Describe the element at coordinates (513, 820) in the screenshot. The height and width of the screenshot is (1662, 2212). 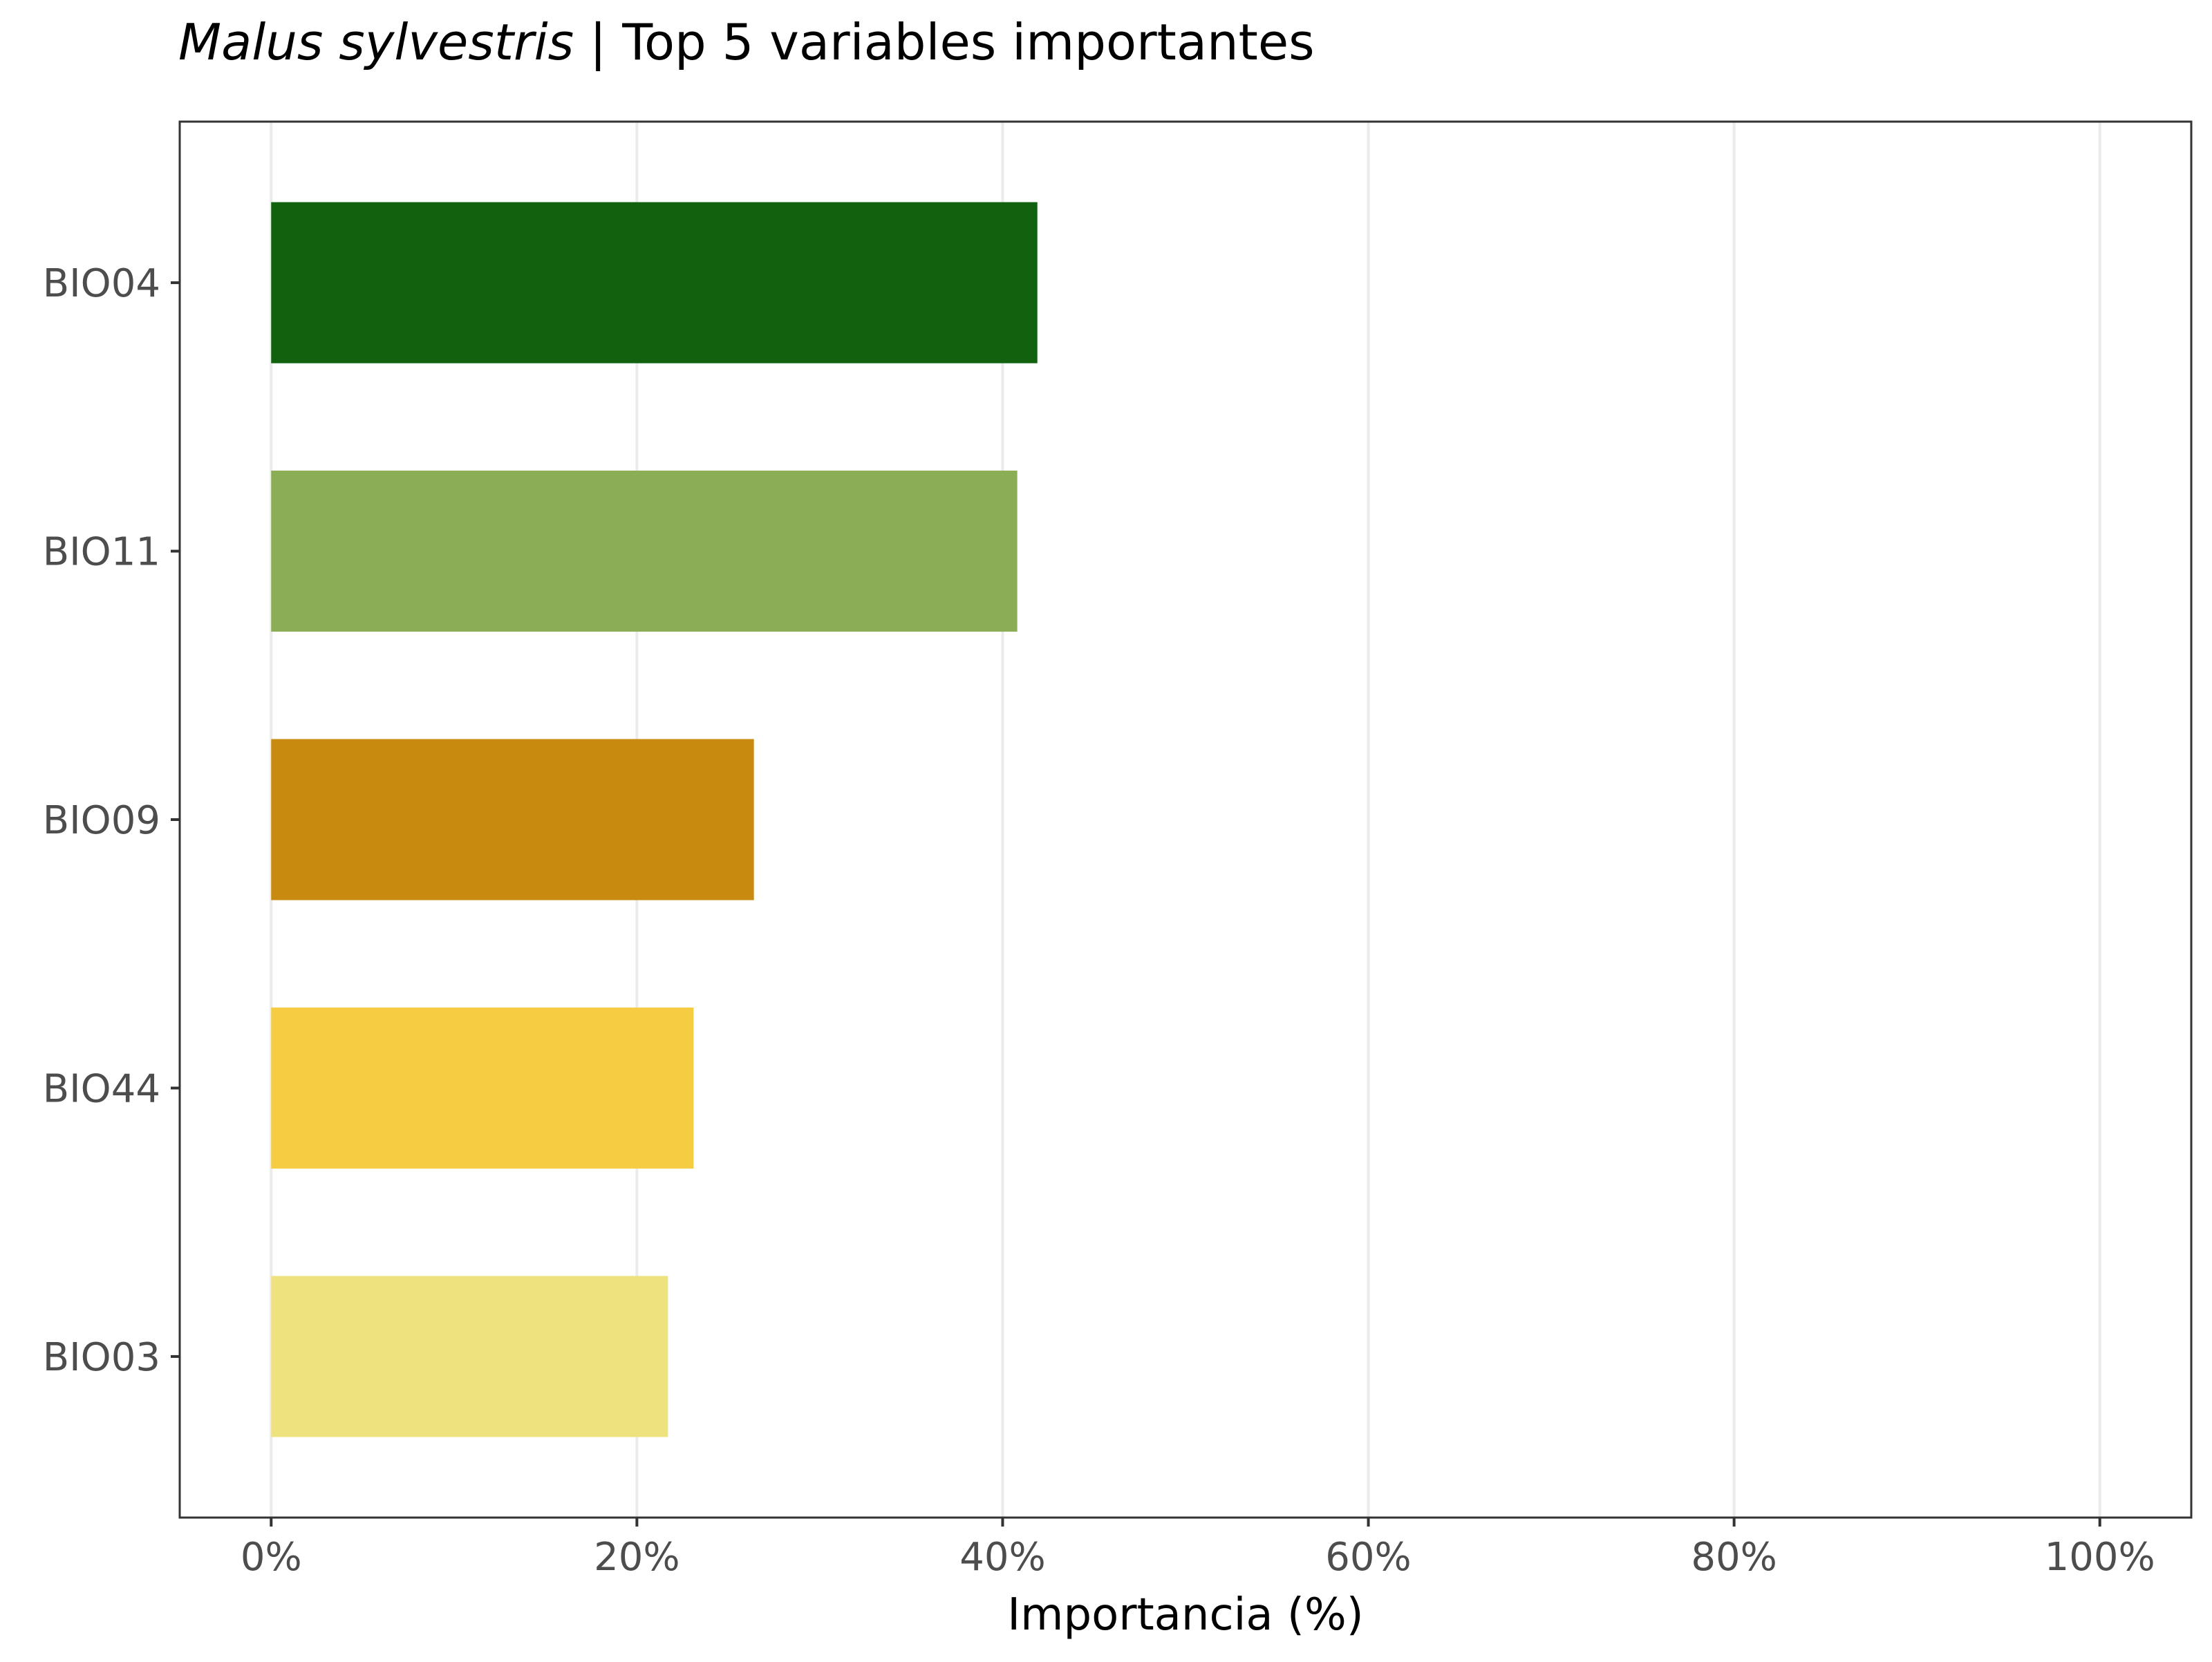
I see `bar-bio09` at that location.